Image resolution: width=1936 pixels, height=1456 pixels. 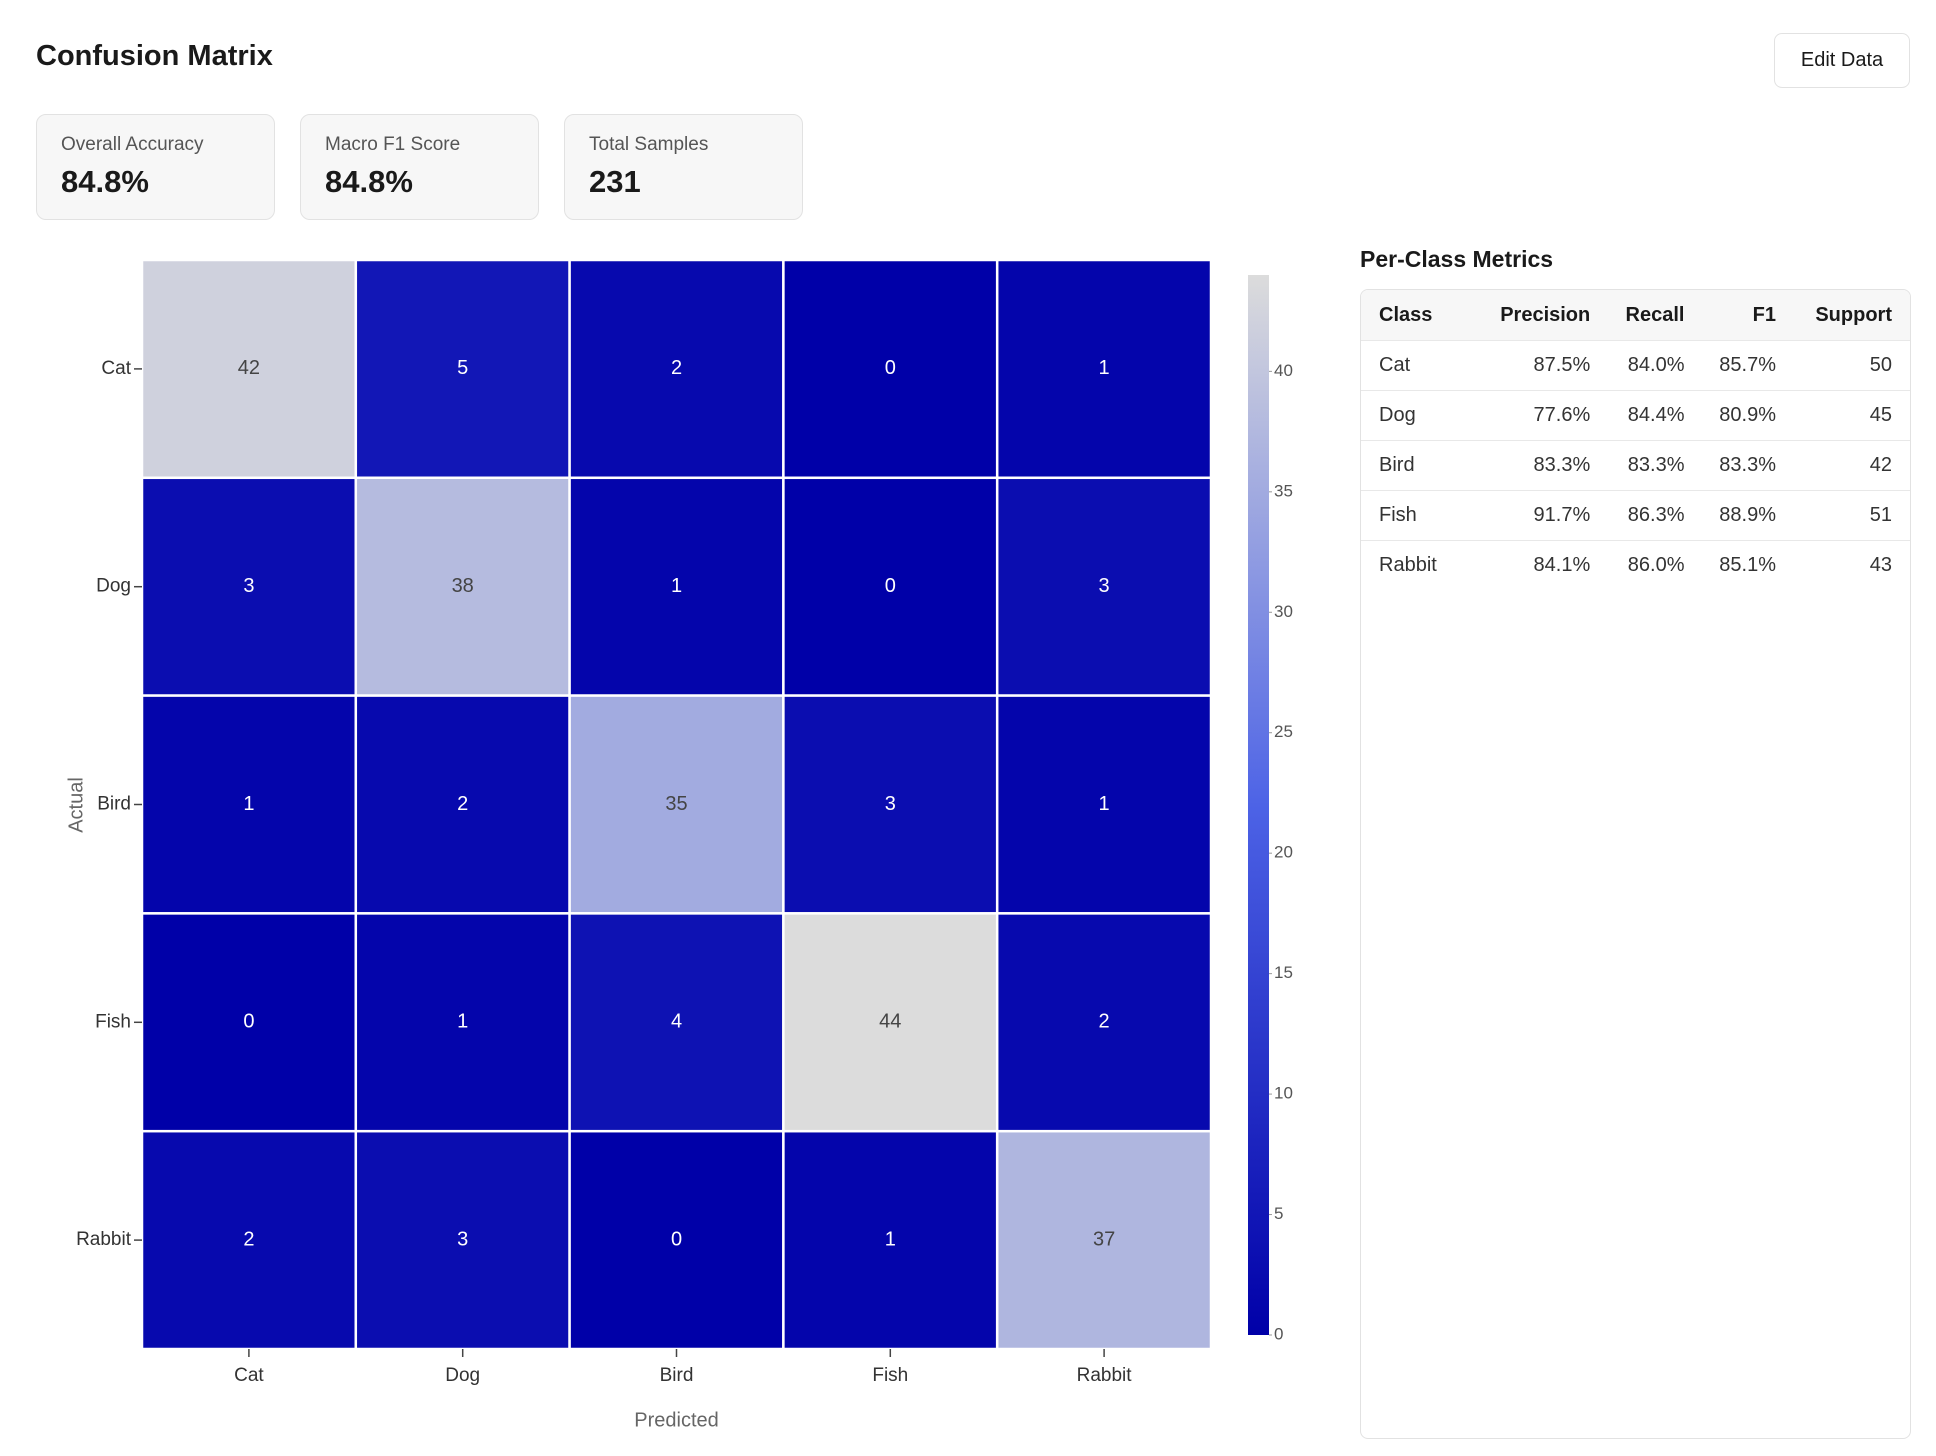 What do you see at coordinates (1418, 465) in the screenshot?
I see `table-cell: Bird` at bounding box center [1418, 465].